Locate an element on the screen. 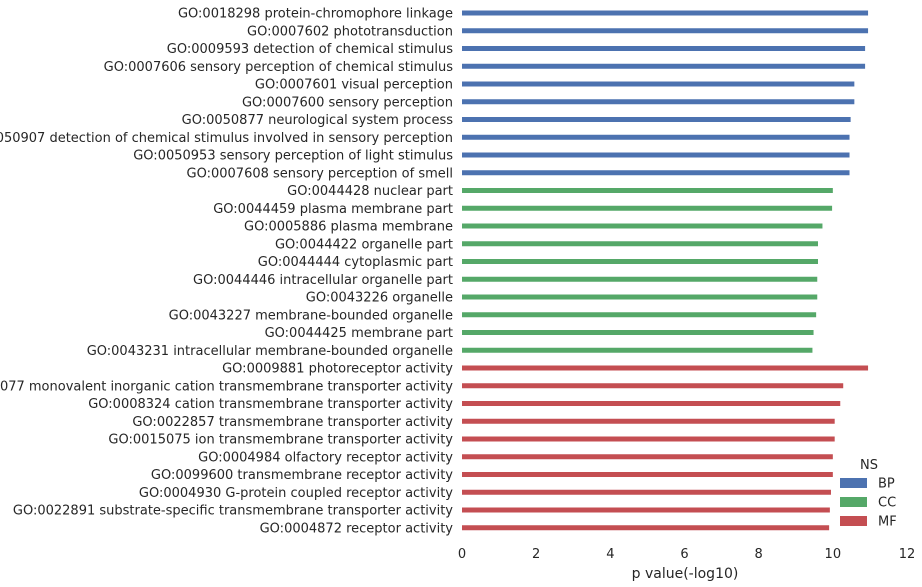 Image resolution: width=922 pixels, height=587 pixels. y-tick-label: GO:0004872 receptor activity is located at coordinates (357, 528).